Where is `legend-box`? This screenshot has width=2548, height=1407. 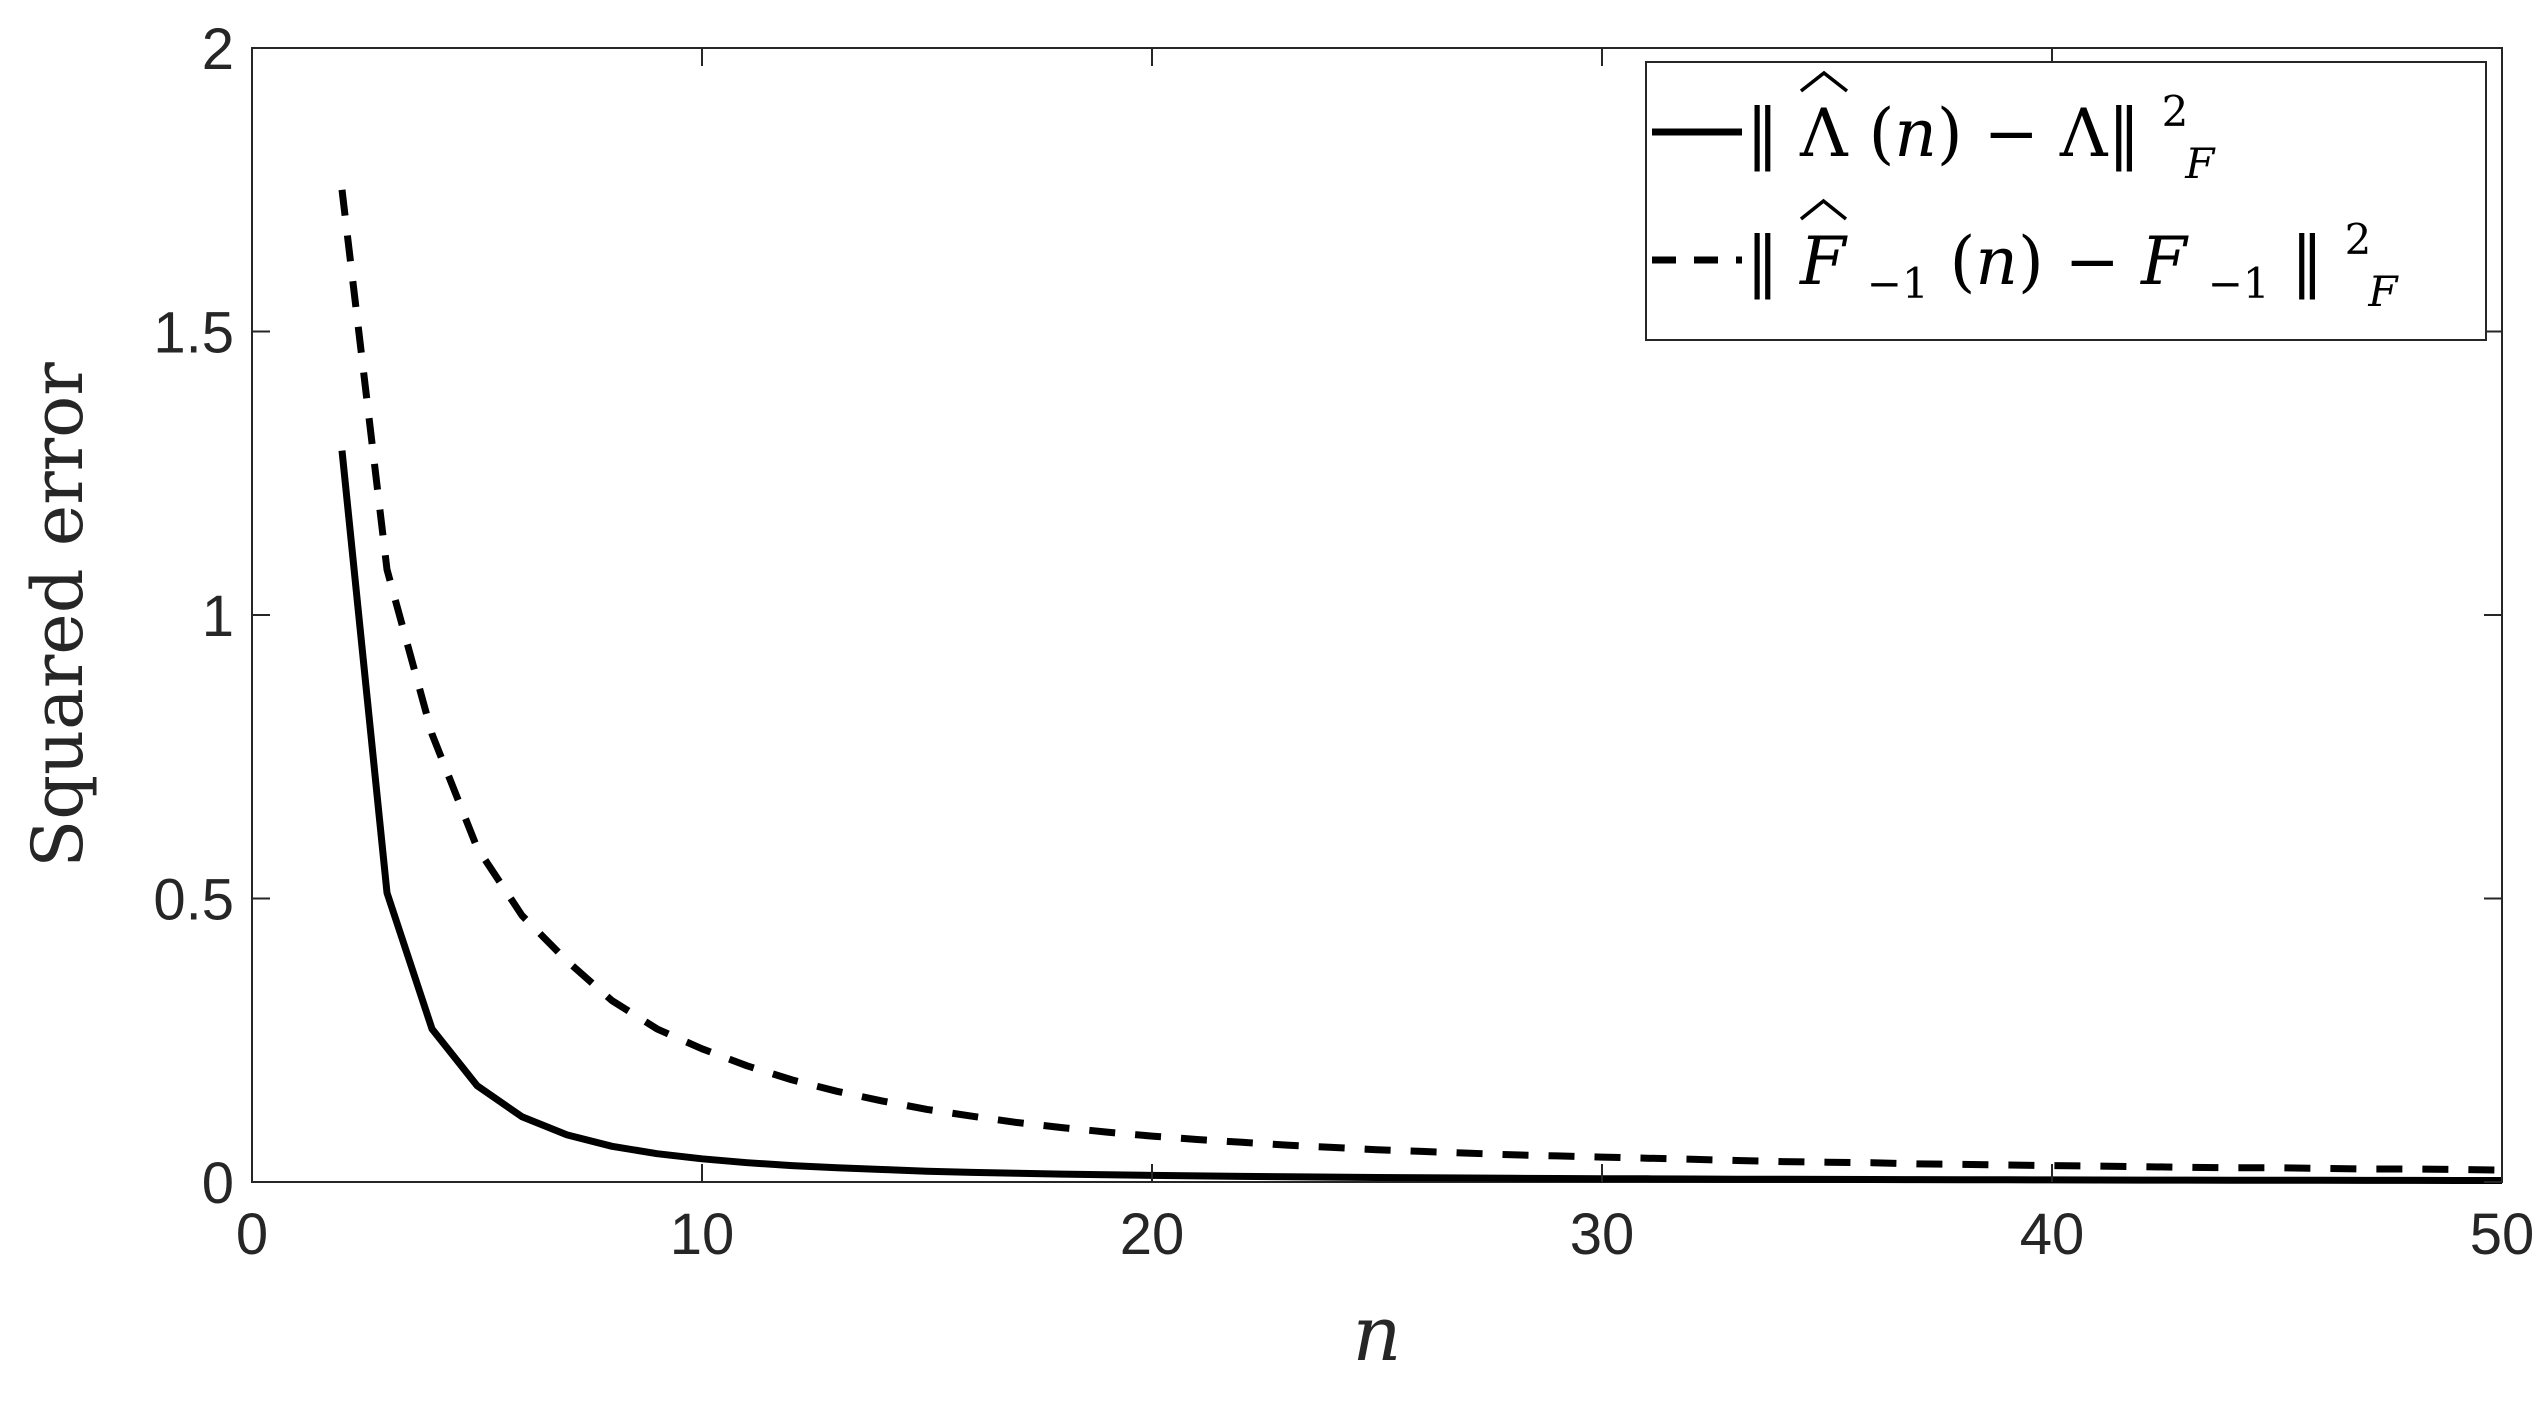
legend-box is located at coordinates (2066, 201).